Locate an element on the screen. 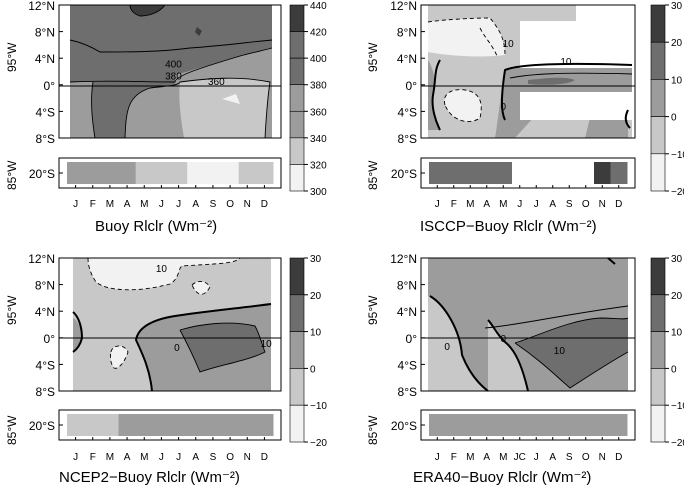  lat-label: 4°S is located at coordinates (45, 365).